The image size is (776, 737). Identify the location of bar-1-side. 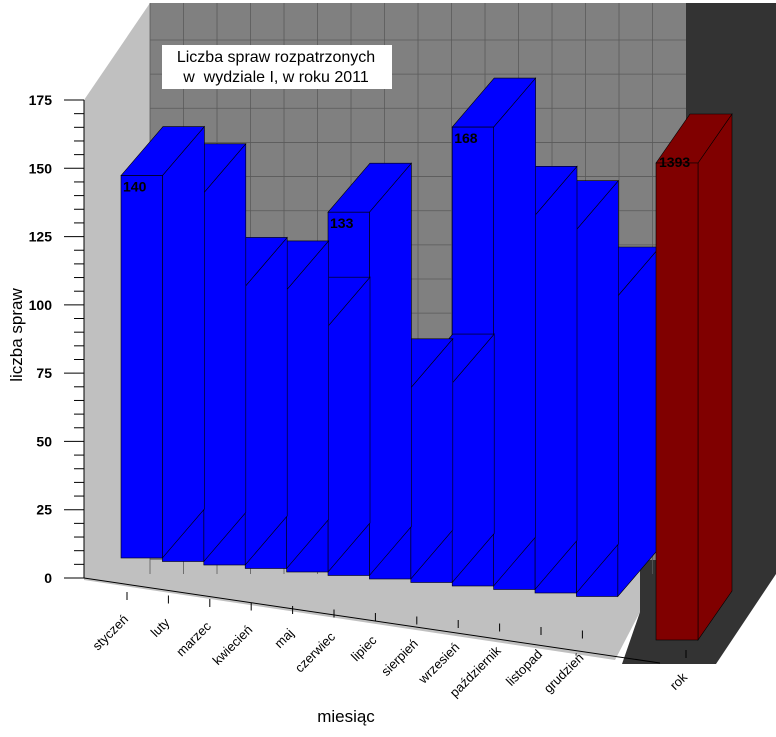
(225, 352).